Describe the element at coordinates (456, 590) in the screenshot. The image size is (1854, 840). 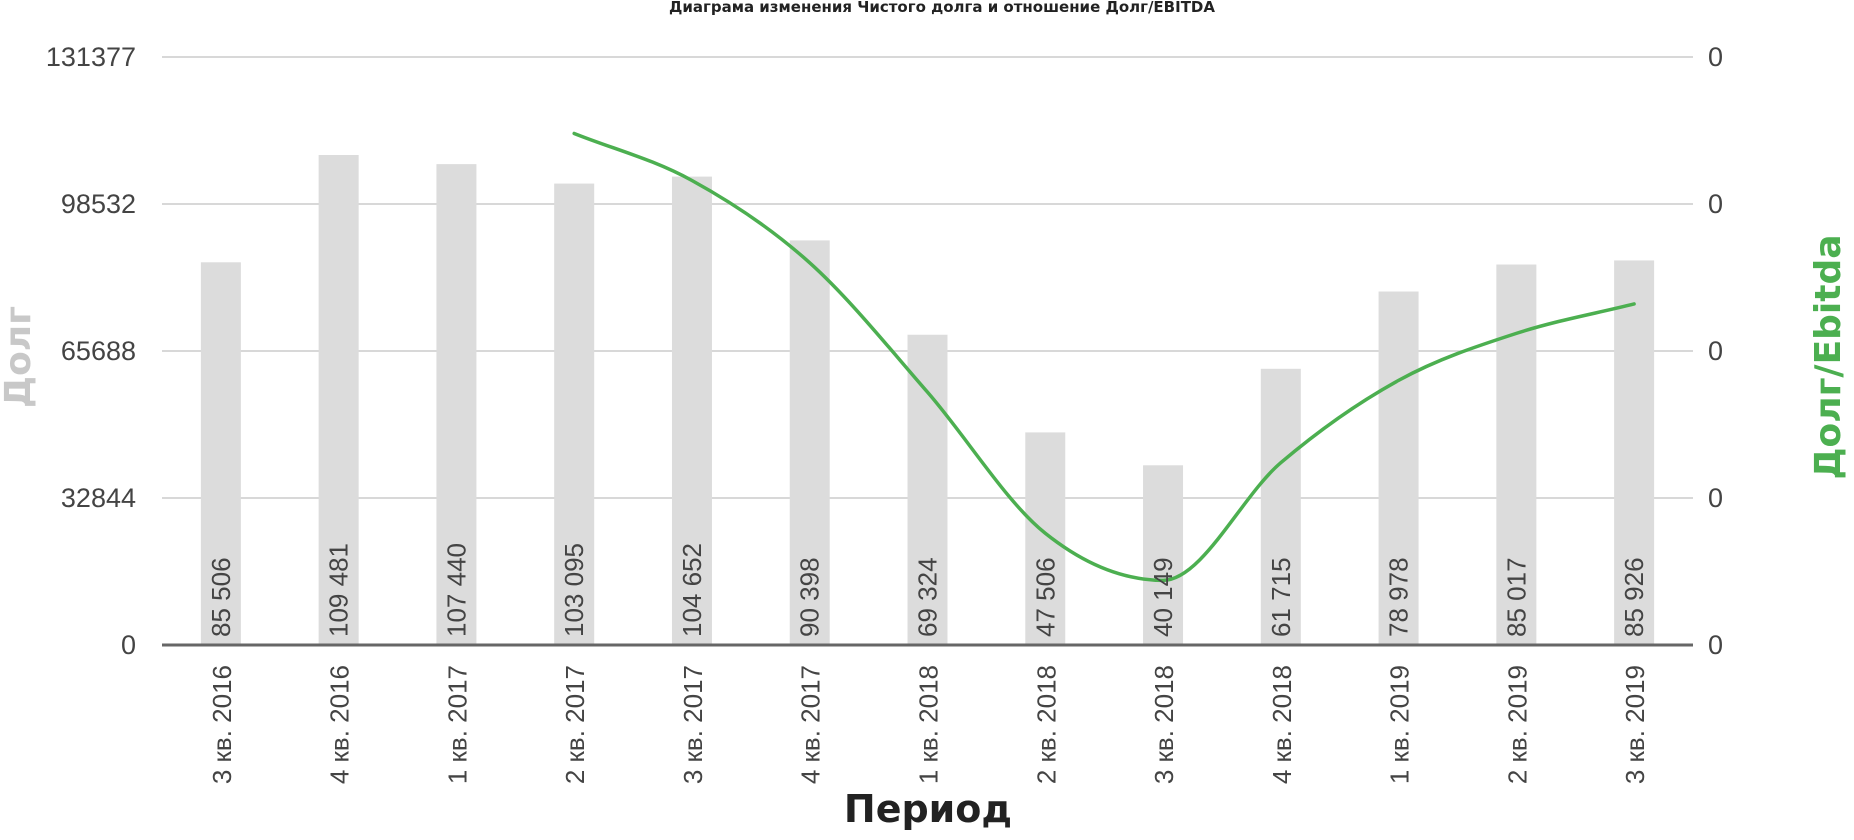
I see `bar-value-label: 107 440` at that location.